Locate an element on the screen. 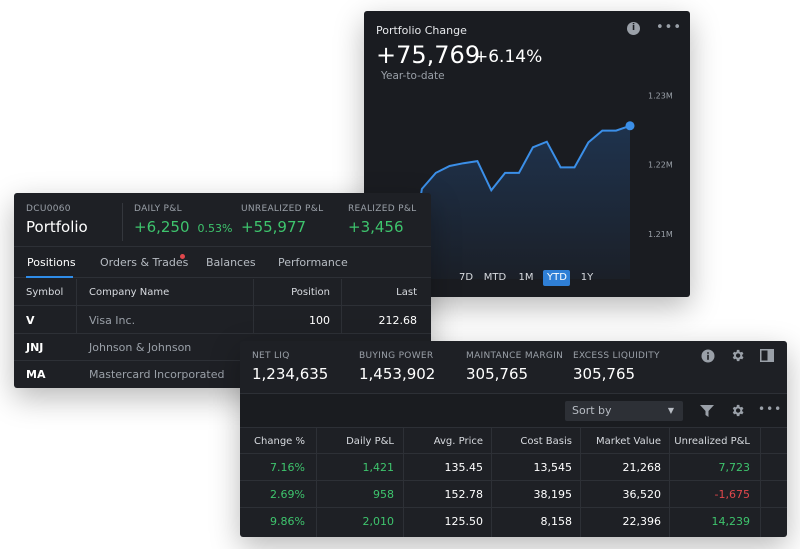 This screenshot has width=800, height=549. net-liq-label: NET LIQ is located at coordinates (271, 356).